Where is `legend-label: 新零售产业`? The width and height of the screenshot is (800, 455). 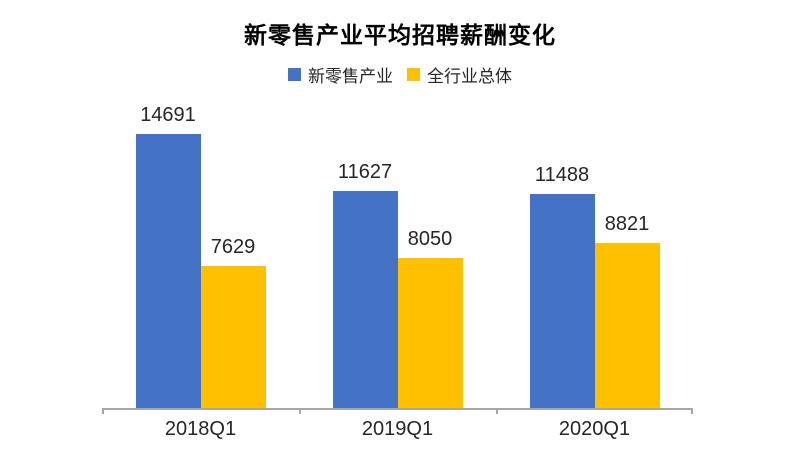 legend-label: 新零售产业 is located at coordinates (350, 76).